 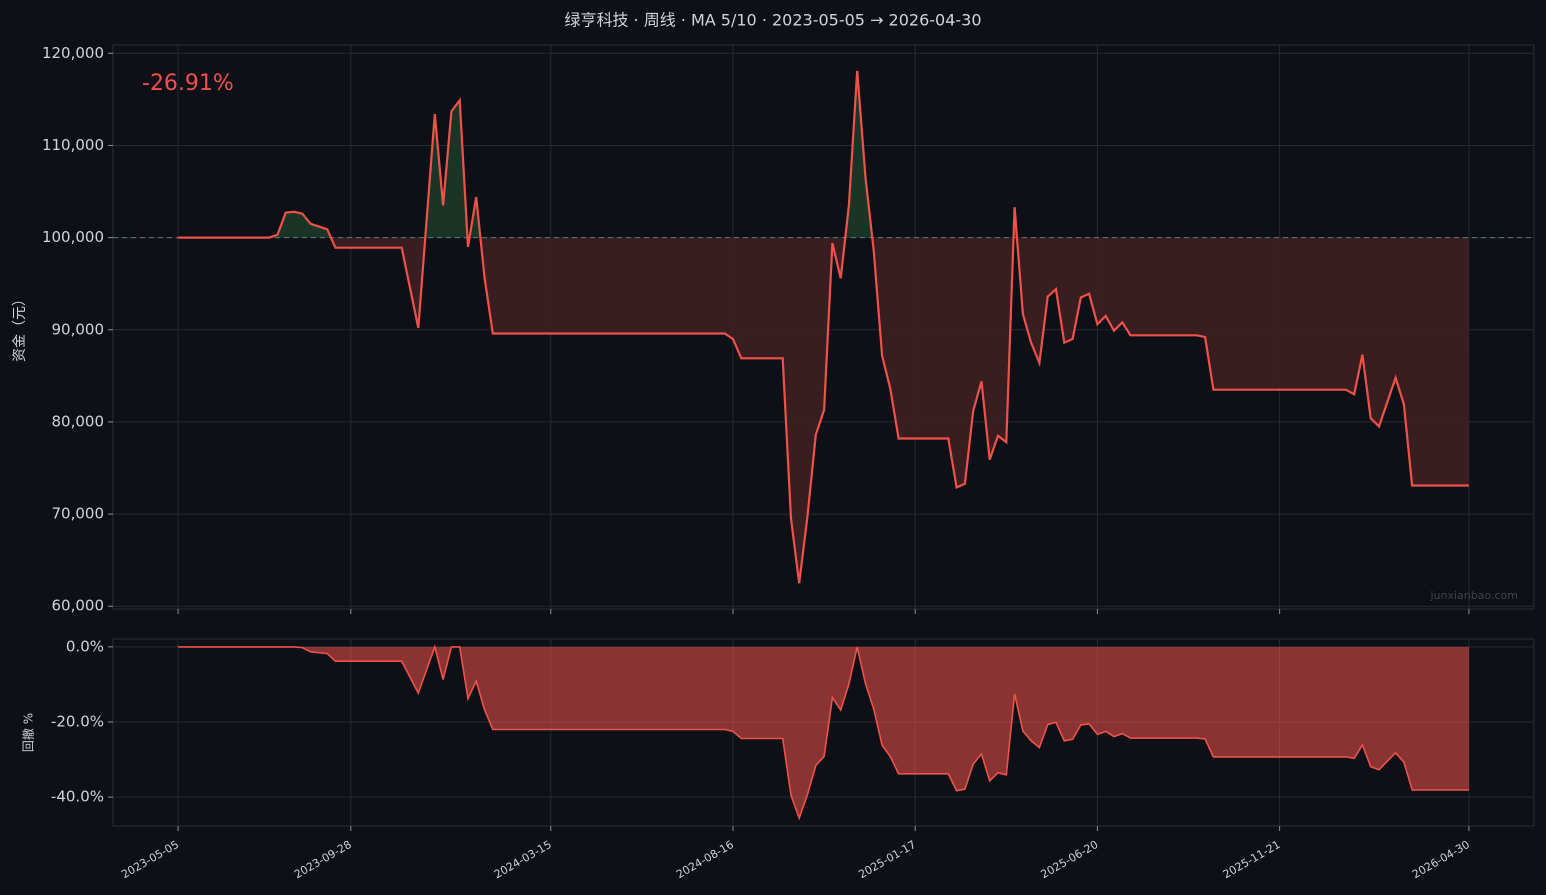 What do you see at coordinates (73, 237) in the screenshot?
I see `y-tick-label: 100,000` at bounding box center [73, 237].